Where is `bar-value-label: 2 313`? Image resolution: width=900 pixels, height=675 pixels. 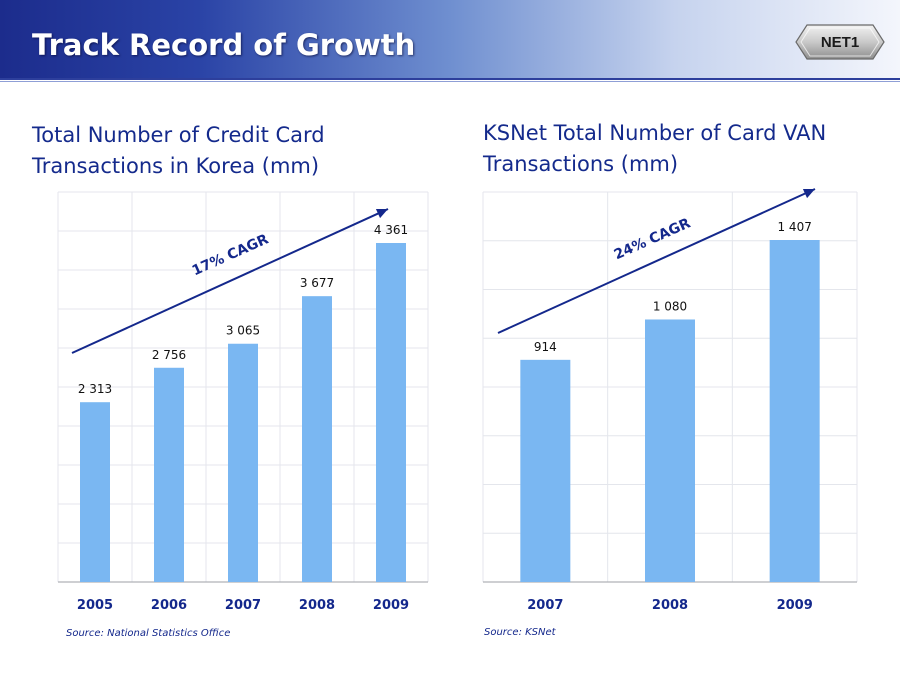
bar-value-label: 2 313 is located at coordinates (95, 389).